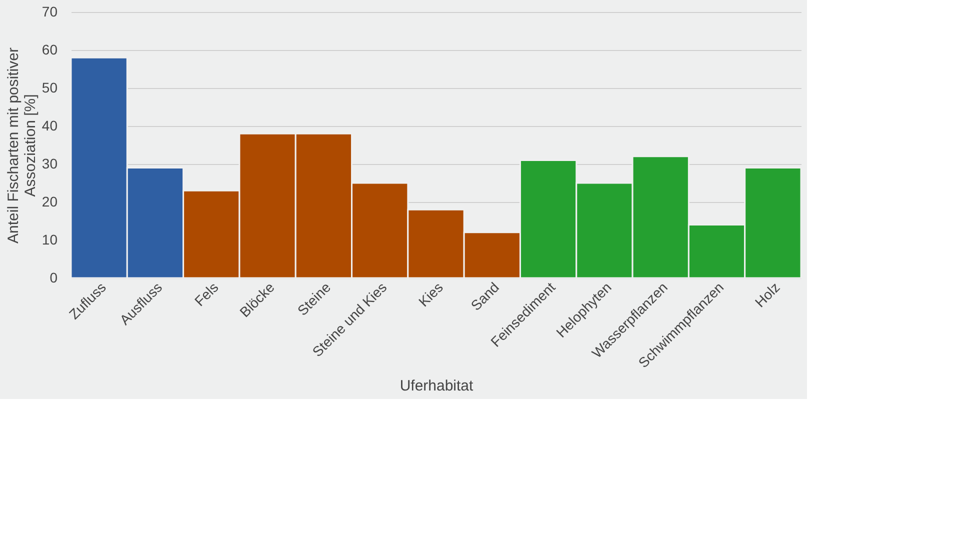 This screenshot has height=534, width=971. I want to click on y-axis-title: Anteil Fischarten mit positiver Assoziation [%], so click(21, 146).